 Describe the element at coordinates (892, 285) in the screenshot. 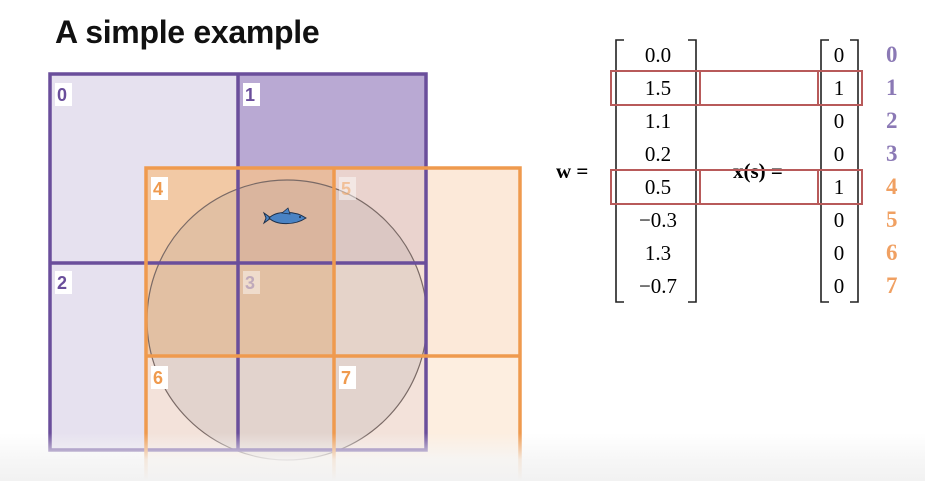

I see `feature-index: 7` at that location.